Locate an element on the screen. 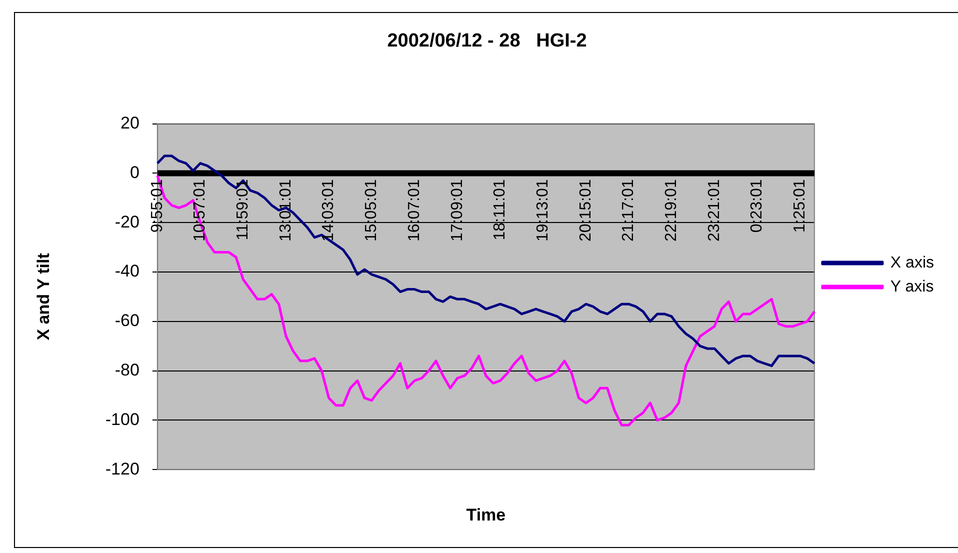  x-tick-label: 22:19:01 is located at coordinates (671, 210).